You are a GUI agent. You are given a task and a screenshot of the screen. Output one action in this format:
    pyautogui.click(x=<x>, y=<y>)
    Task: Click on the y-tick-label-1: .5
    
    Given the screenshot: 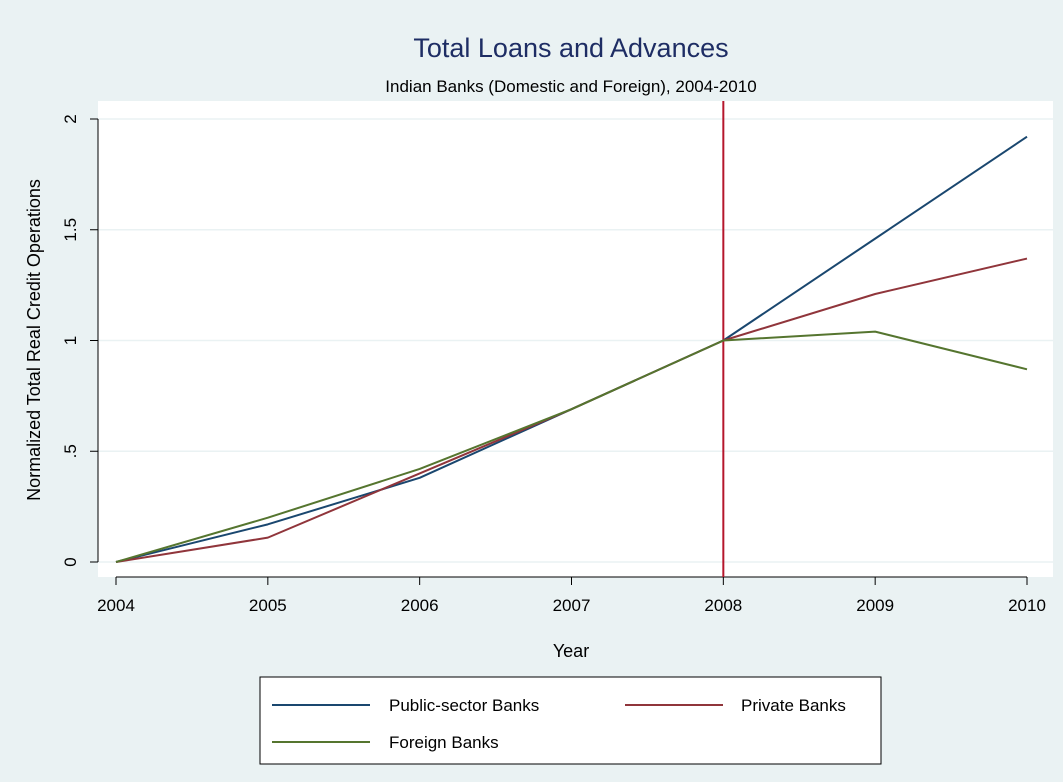 What is the action you would take?
    pyautogui.click(x=70, y=451)
    